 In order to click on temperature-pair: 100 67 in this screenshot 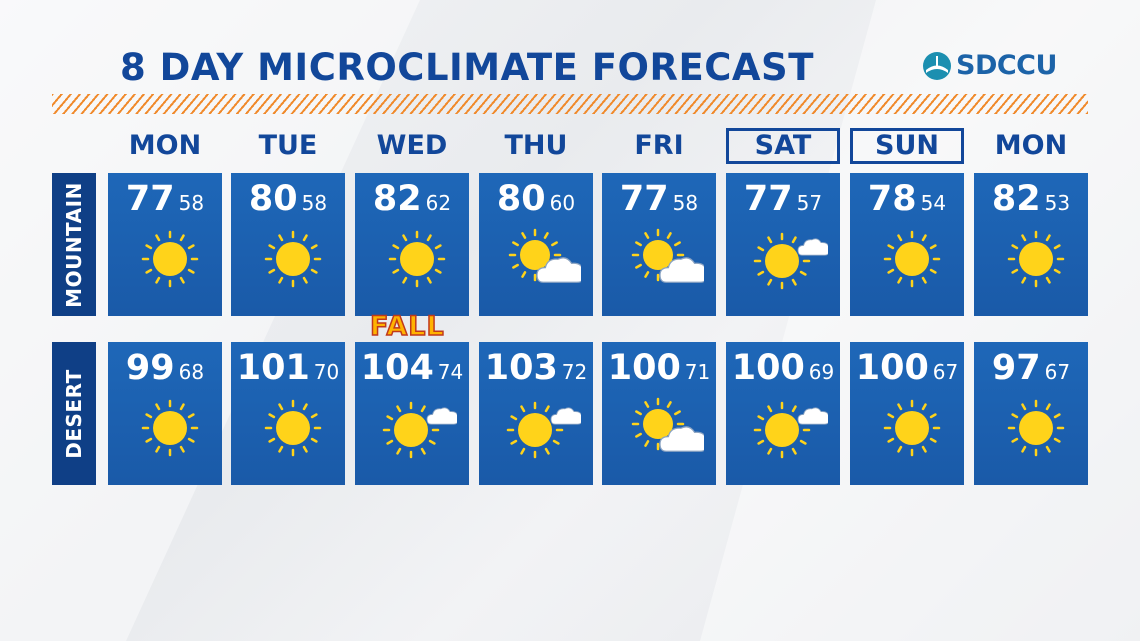, I will do `click(907, 368)`.